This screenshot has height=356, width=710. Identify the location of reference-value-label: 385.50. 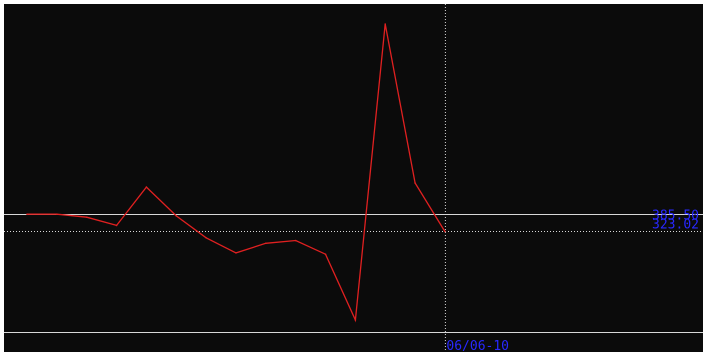
(675, 216).